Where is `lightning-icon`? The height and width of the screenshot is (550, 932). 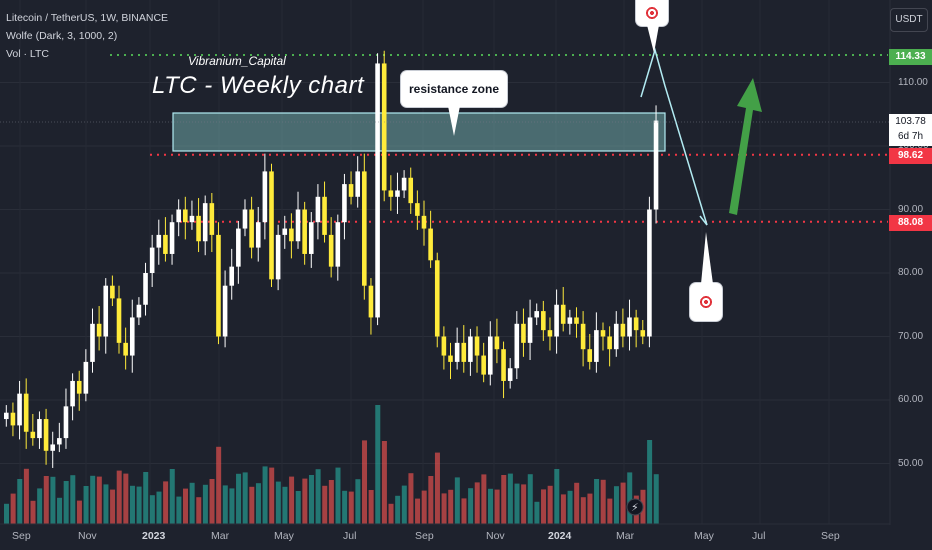 lightning-icon is located at coordinates (635, 507).